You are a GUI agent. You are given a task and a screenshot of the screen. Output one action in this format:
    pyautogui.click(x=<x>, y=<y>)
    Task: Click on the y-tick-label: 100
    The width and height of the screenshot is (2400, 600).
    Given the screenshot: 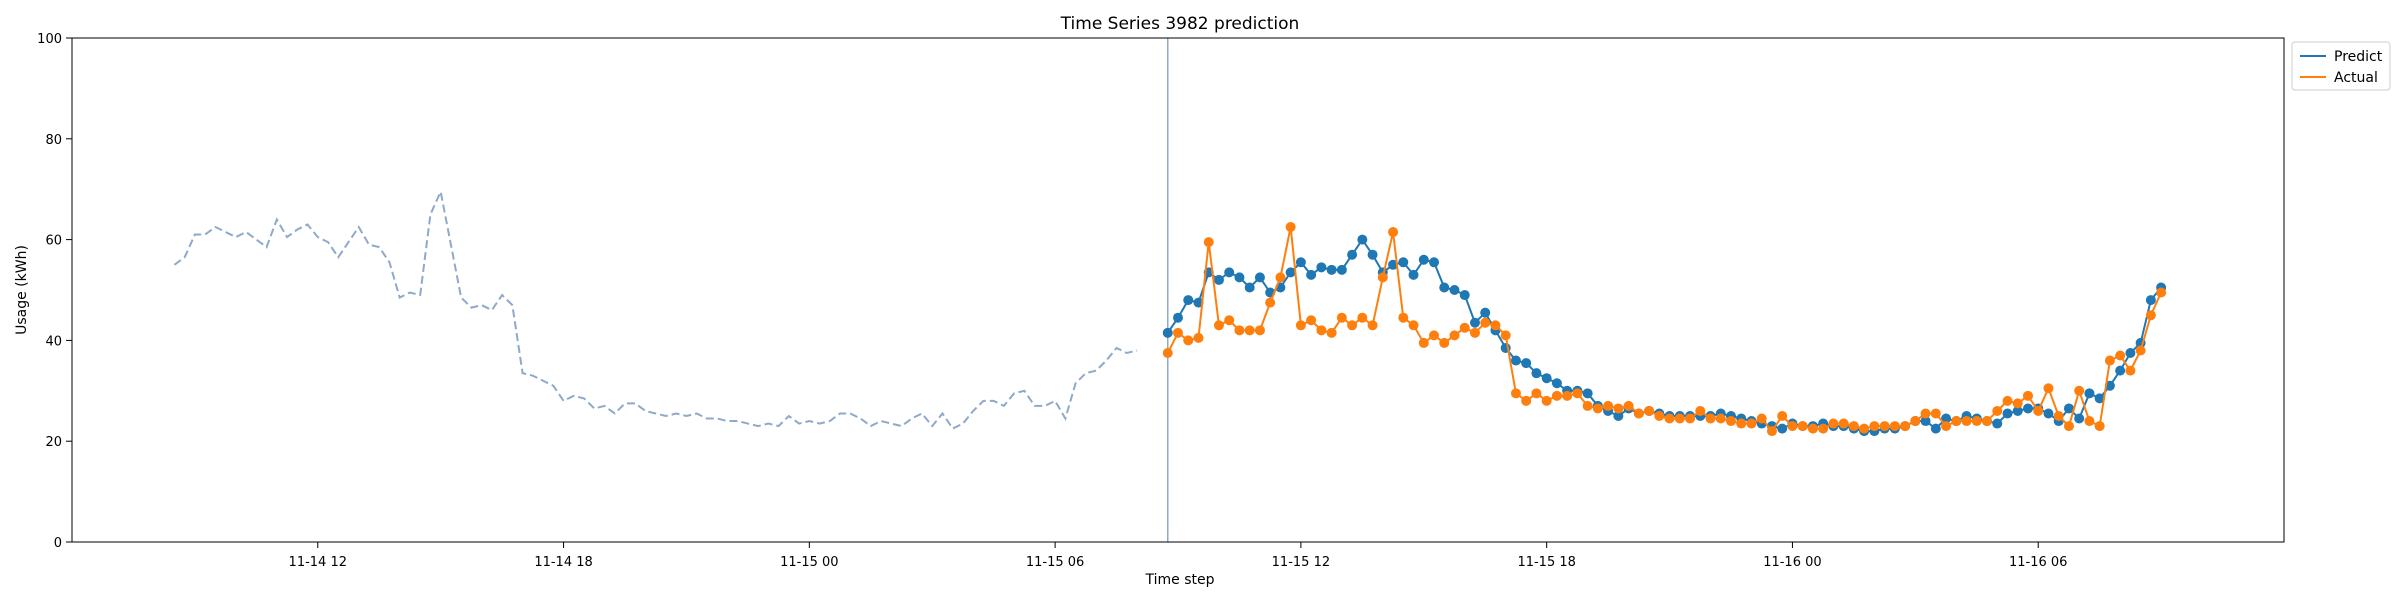 What is the action you would take?
    pyautogui.click(x=49, y=39)
    